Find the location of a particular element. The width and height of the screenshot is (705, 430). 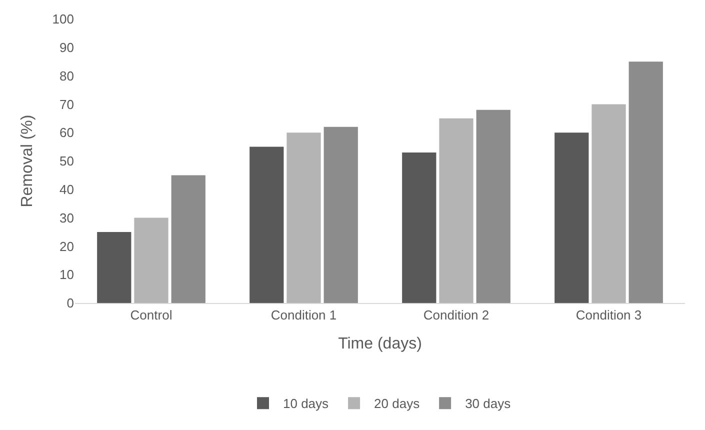

x-tick-label: Condition 3 is located at coordinates (609, 315).